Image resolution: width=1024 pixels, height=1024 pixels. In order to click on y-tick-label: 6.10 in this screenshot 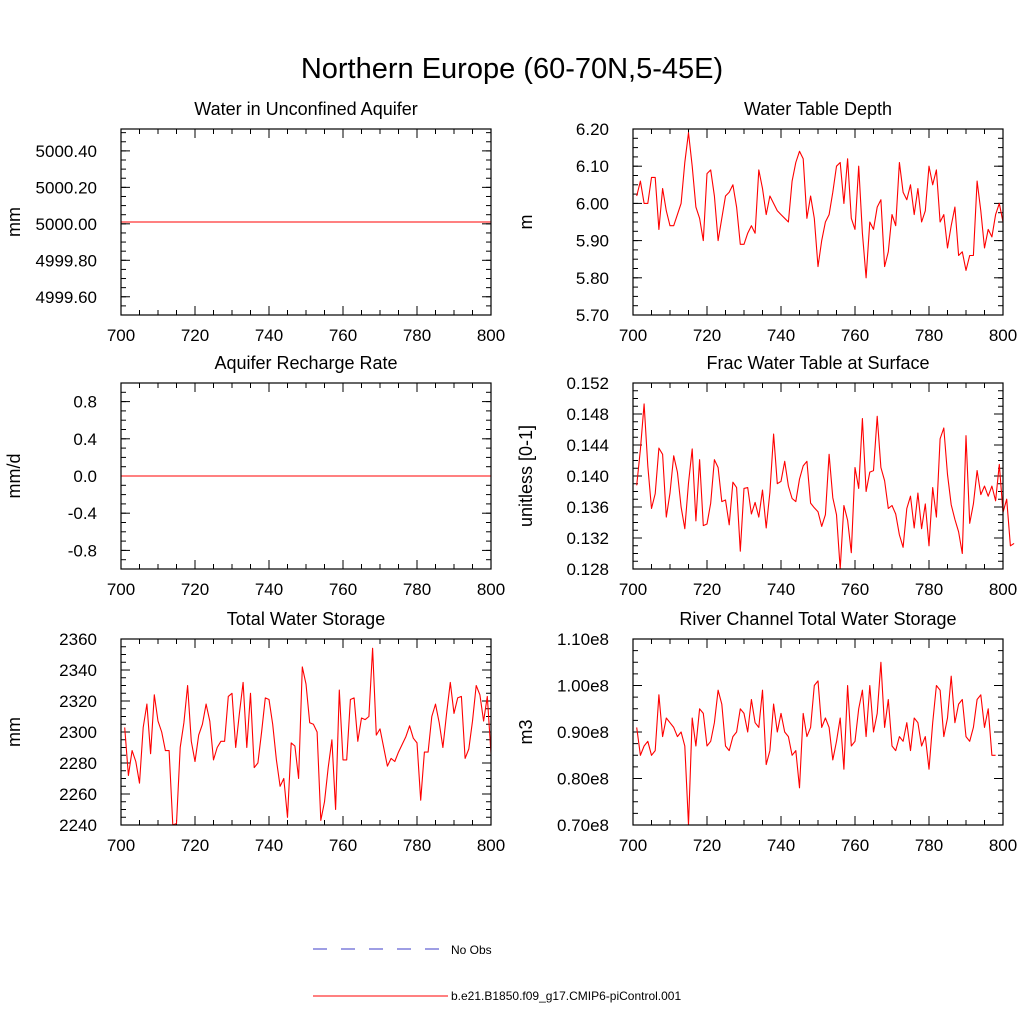, I will do `click(592, 166)`.